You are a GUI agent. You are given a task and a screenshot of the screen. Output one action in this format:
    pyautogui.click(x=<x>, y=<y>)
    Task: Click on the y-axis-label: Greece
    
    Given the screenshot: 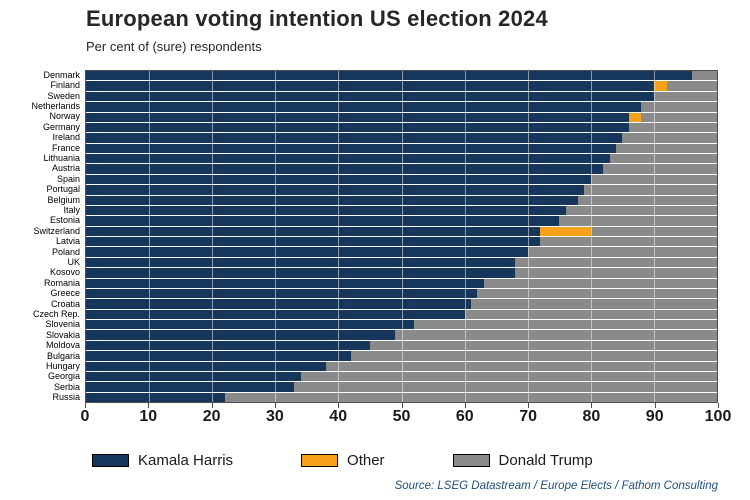 What is the action you would take?
    pyautogui.click(x=65, y=293)
    